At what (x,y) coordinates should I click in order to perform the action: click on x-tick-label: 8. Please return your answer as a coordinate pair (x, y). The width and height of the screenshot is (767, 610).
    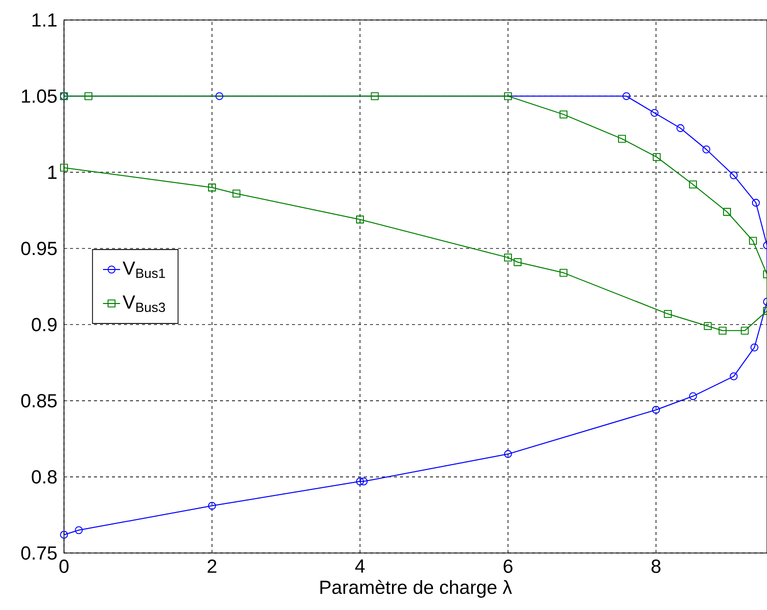
    Looking at the image, I should click on (656, 566).